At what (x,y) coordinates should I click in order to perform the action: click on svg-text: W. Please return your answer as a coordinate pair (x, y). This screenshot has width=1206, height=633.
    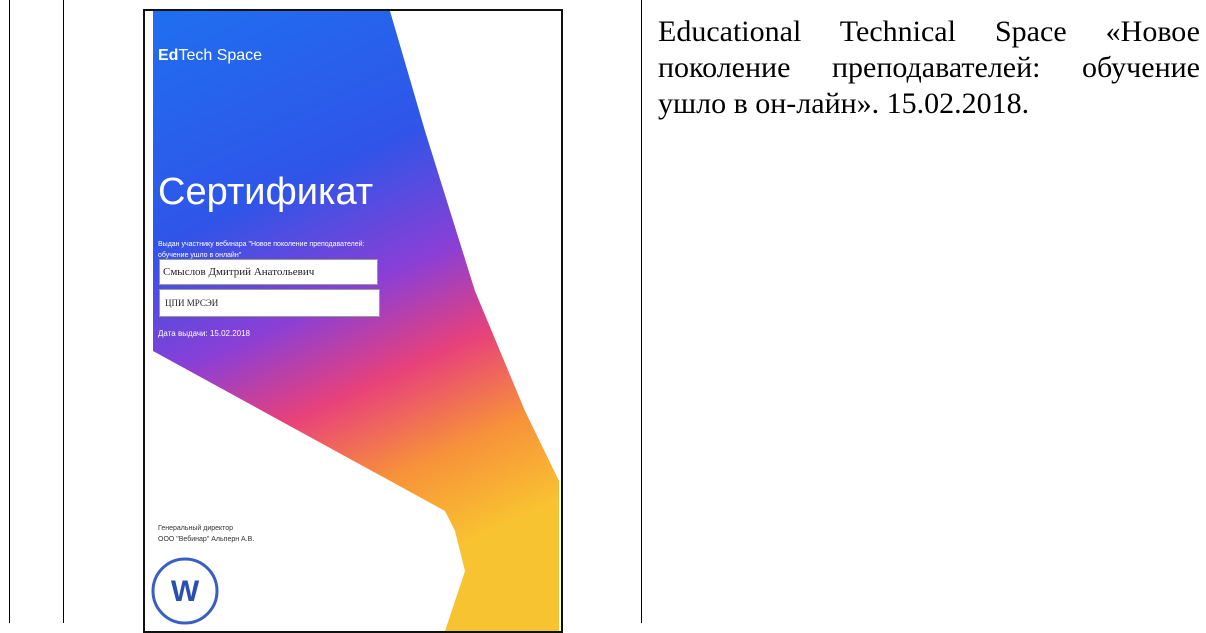
    Looking at the image, I should click on (185, 591).